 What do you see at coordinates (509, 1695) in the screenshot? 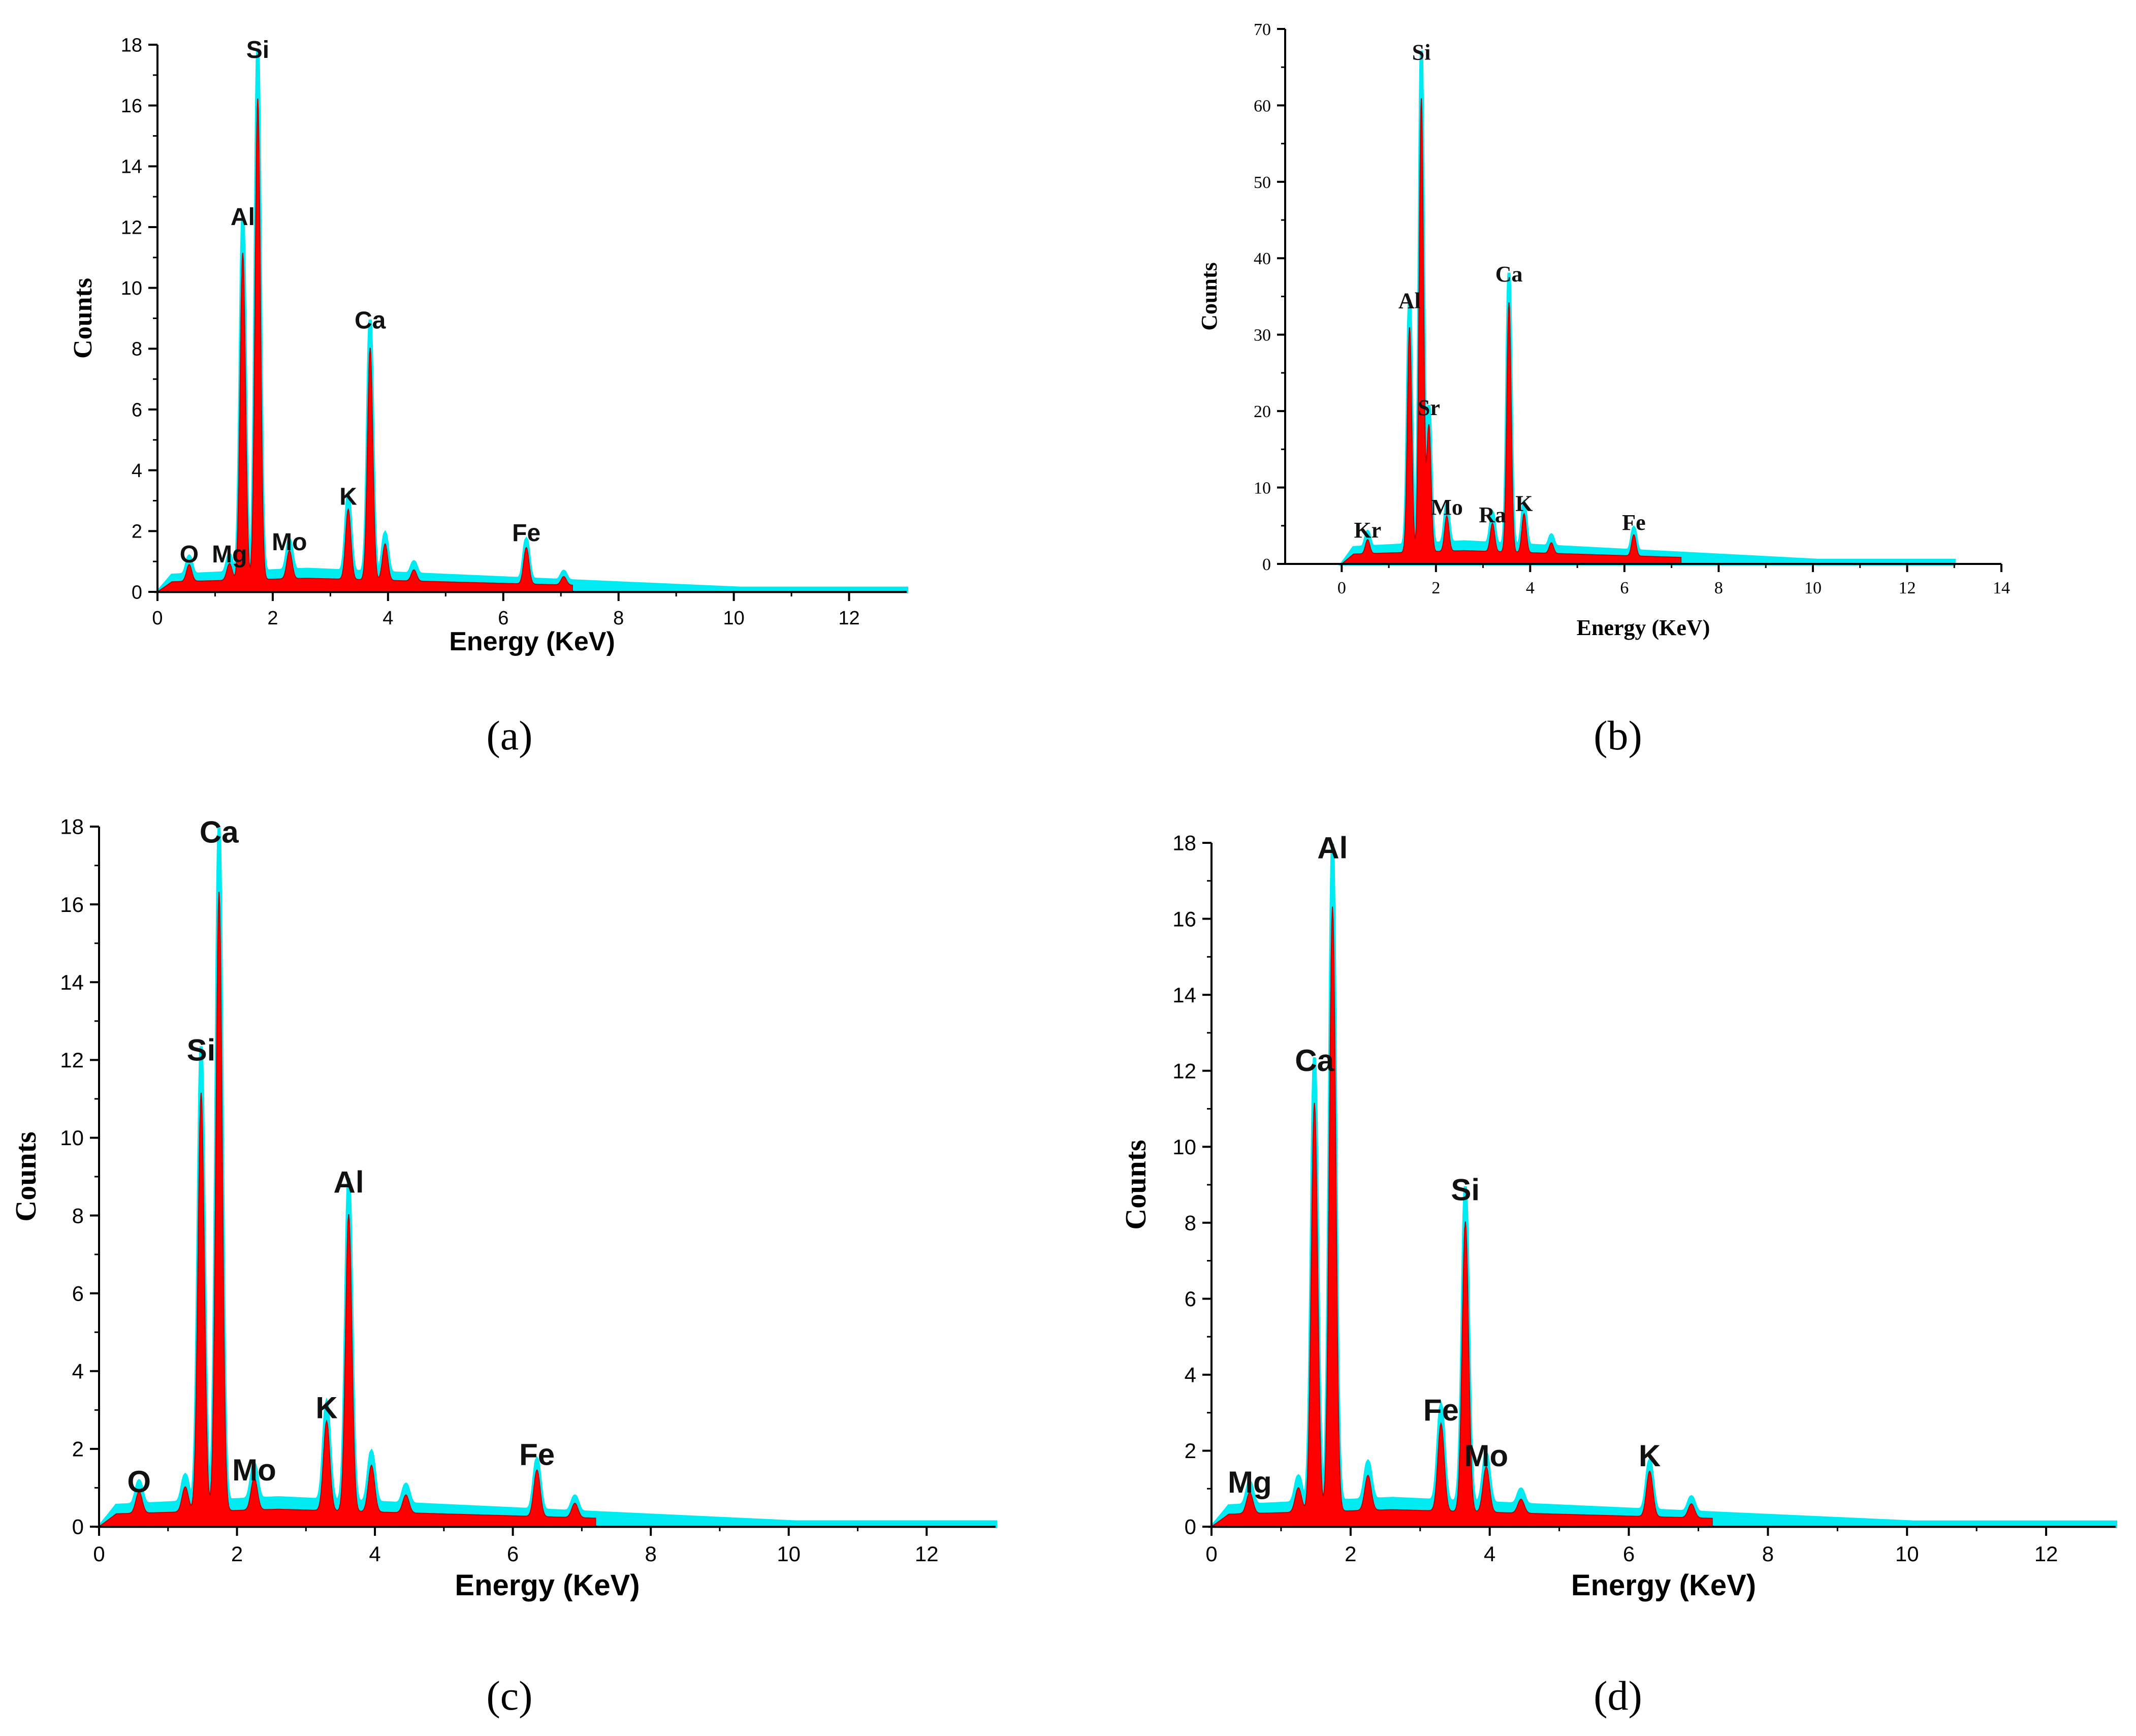
I see `caption-c: (c)` at bounding box center [509, 1695].